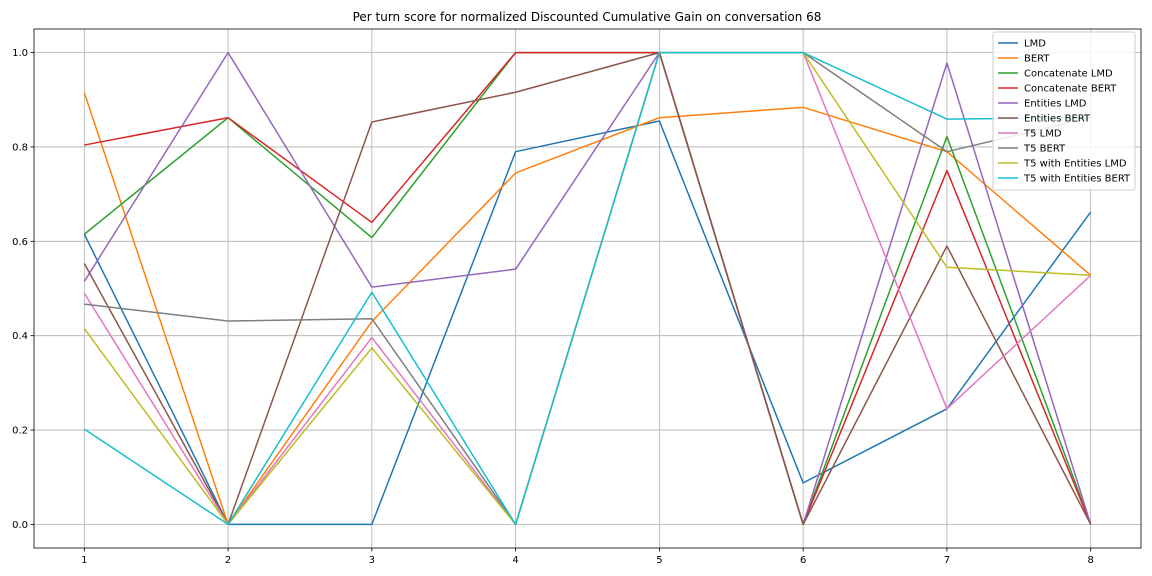 The width and height of the screenshot is (1152, 576). Describe the element at coordinates (1037, 59) in the screenshot. I see `legend-label: BERT` at that location.